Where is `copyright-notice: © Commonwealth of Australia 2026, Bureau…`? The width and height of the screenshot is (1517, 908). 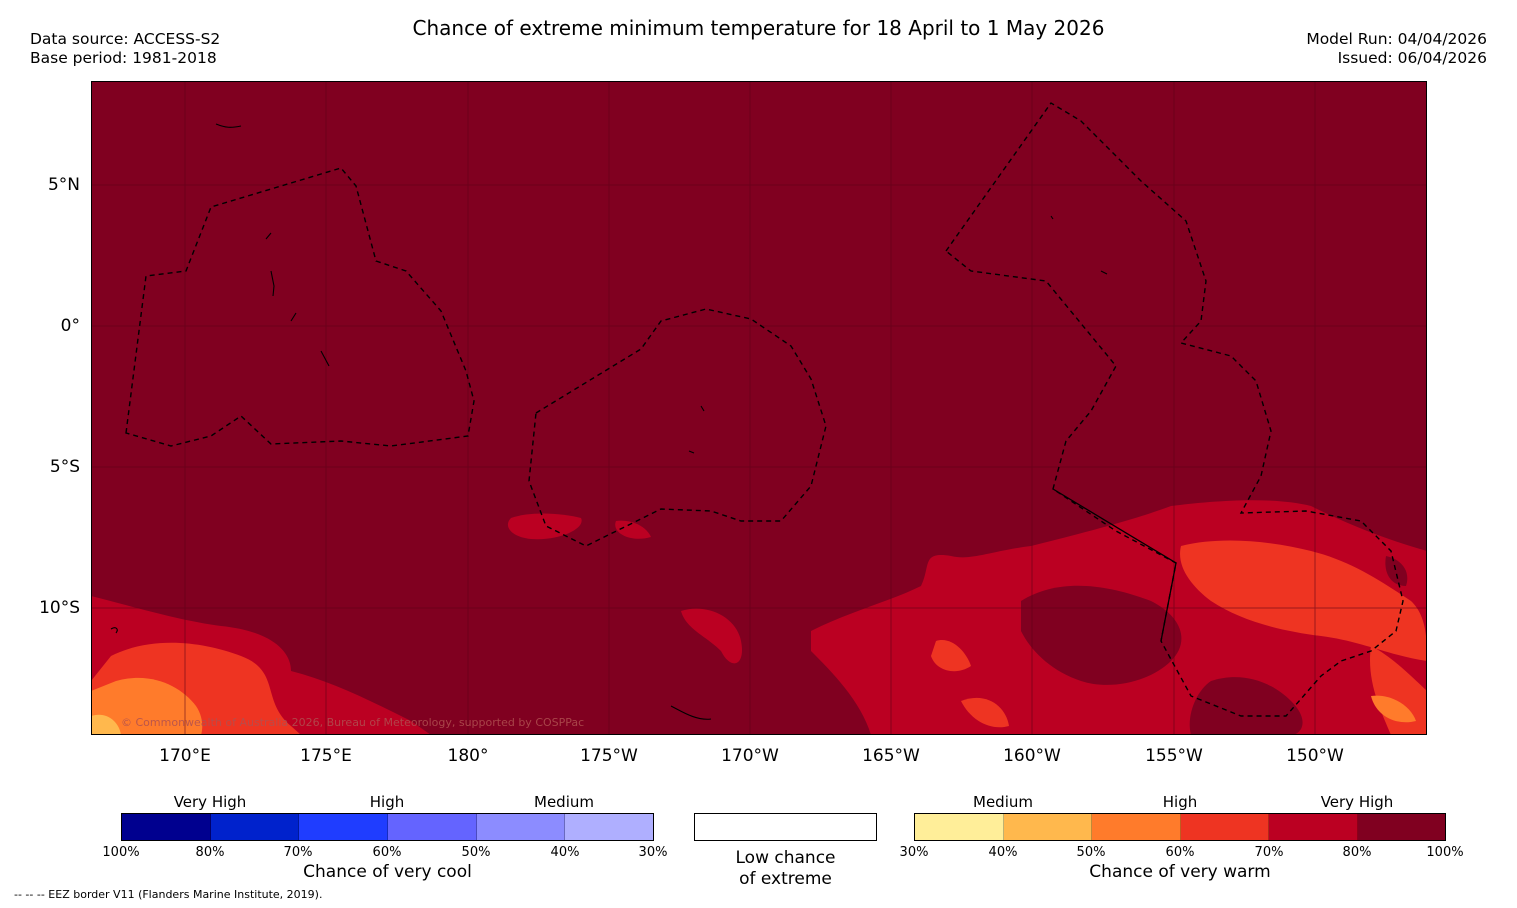
copyright-notice: © Commonwealth of Australia 2026, Bureau… is located at coordinates (353, 722).